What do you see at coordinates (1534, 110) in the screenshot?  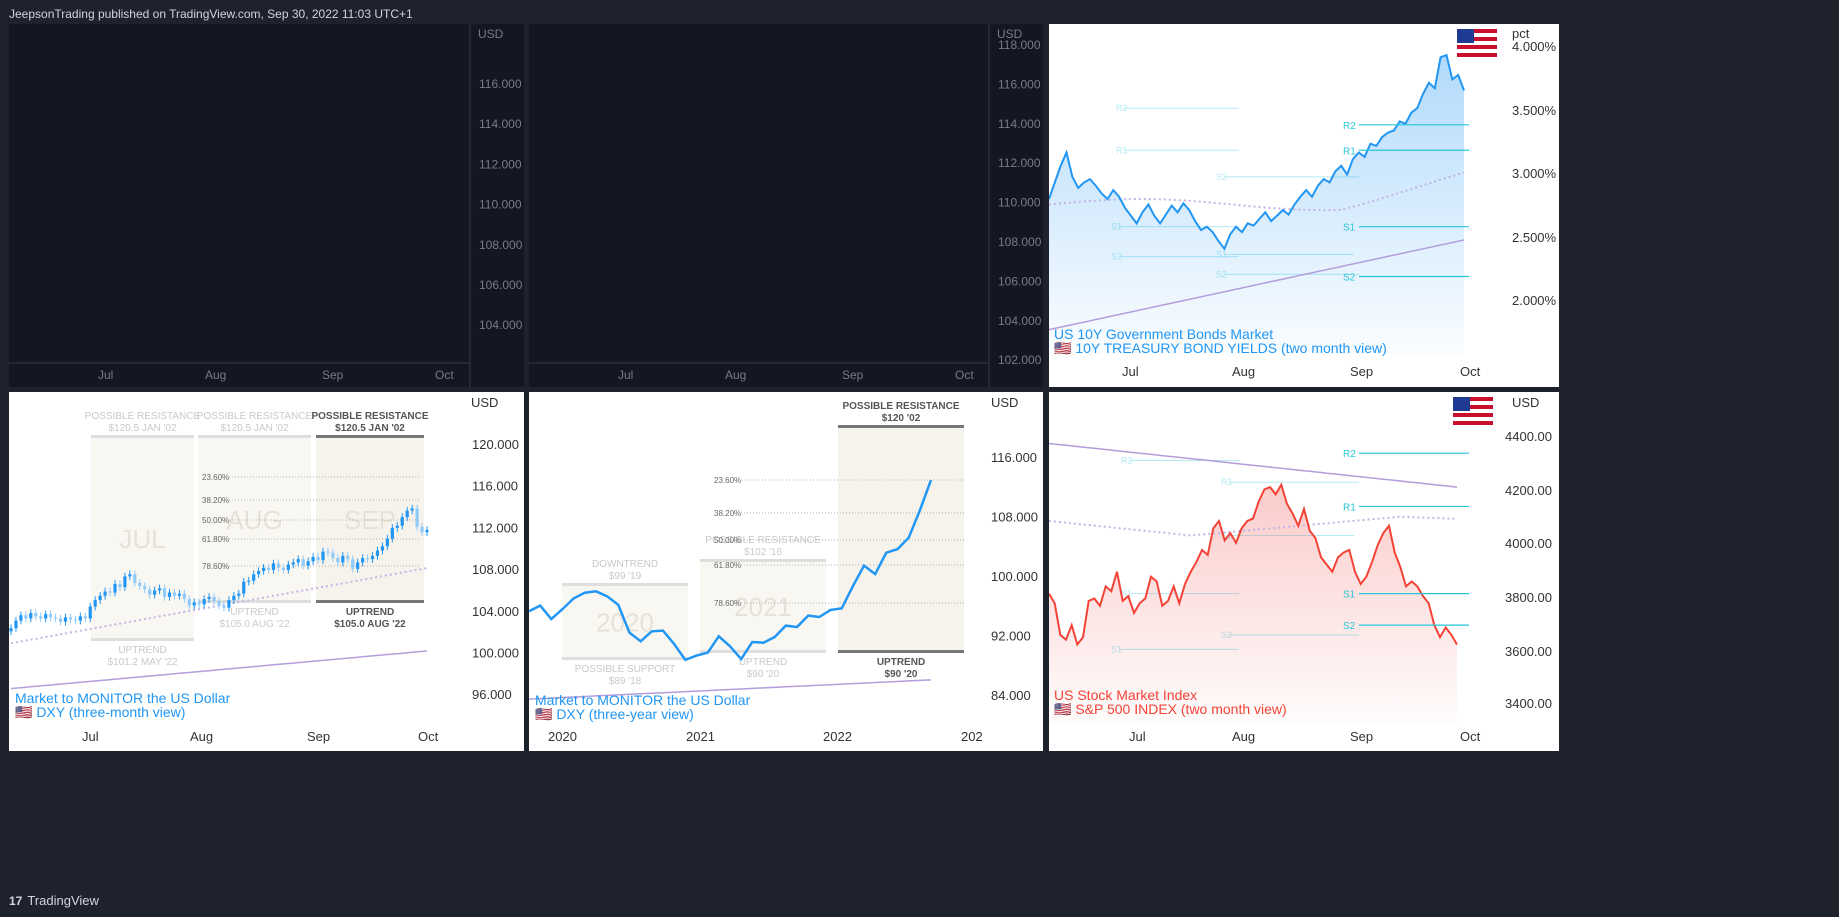 I see `y-tick-label: 3.500%` at bounding box center [1534, 110].